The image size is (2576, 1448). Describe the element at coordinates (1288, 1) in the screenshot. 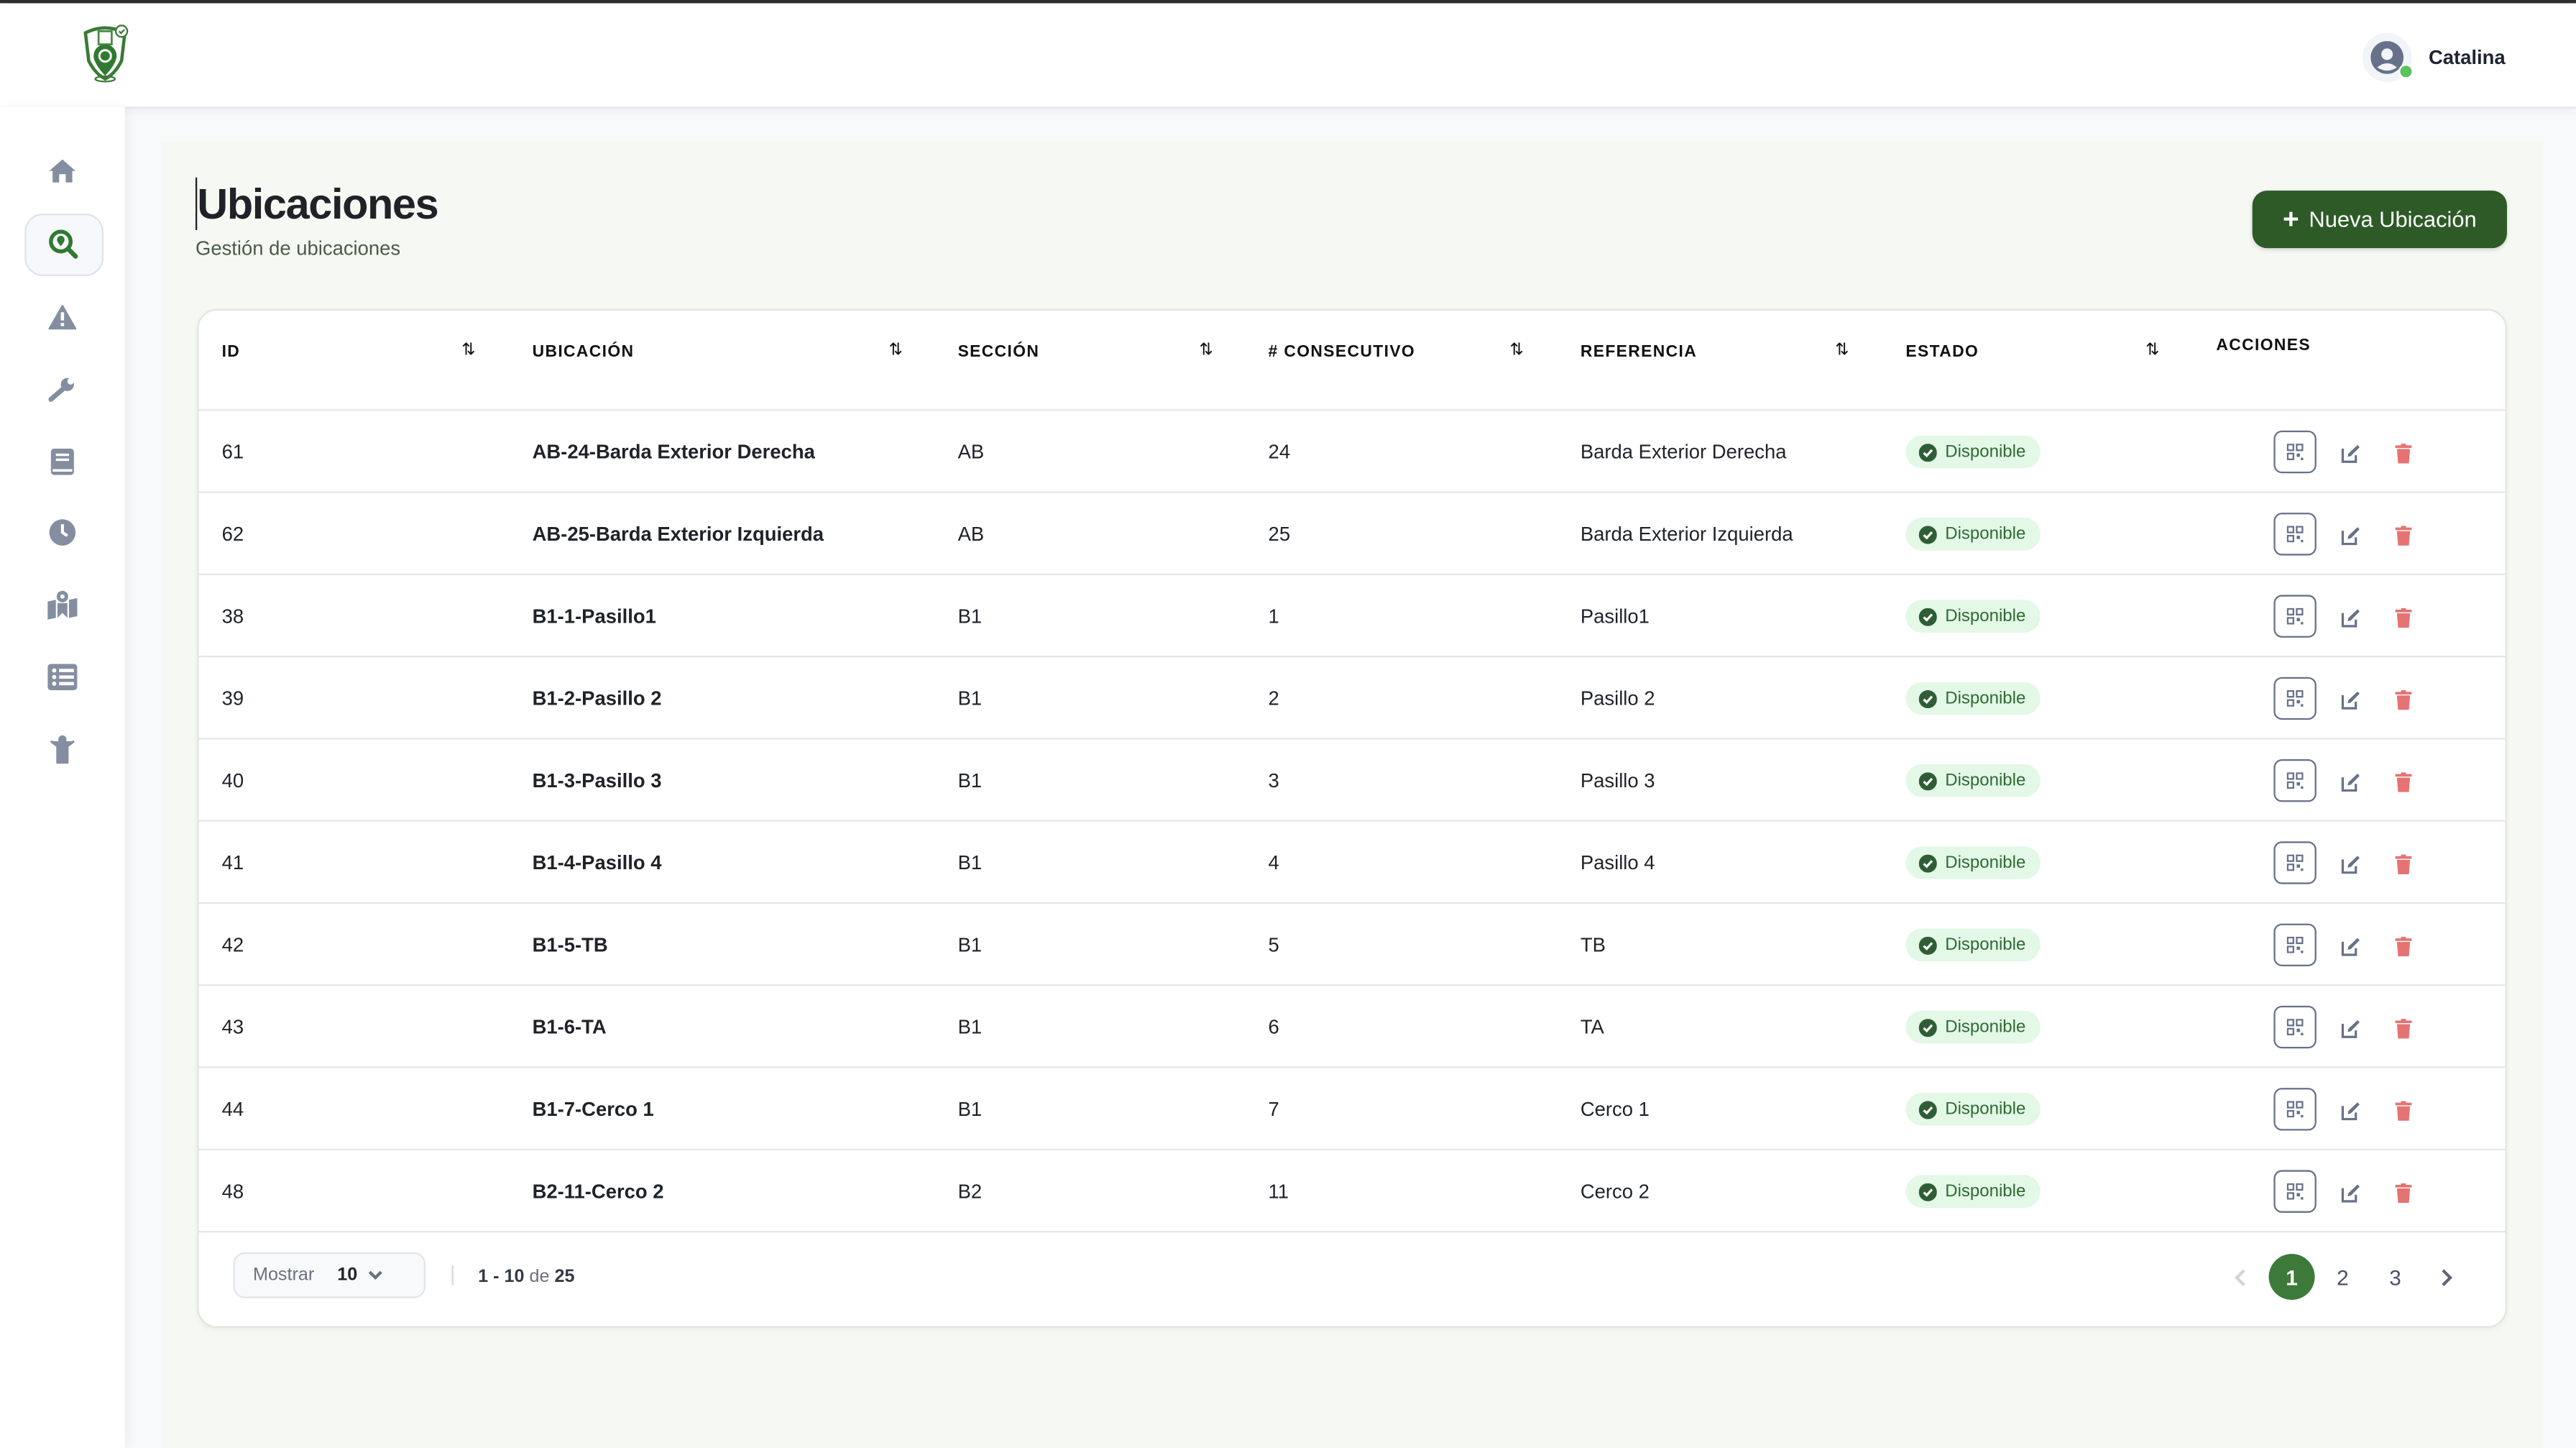

I see `window-top-border` at that location.